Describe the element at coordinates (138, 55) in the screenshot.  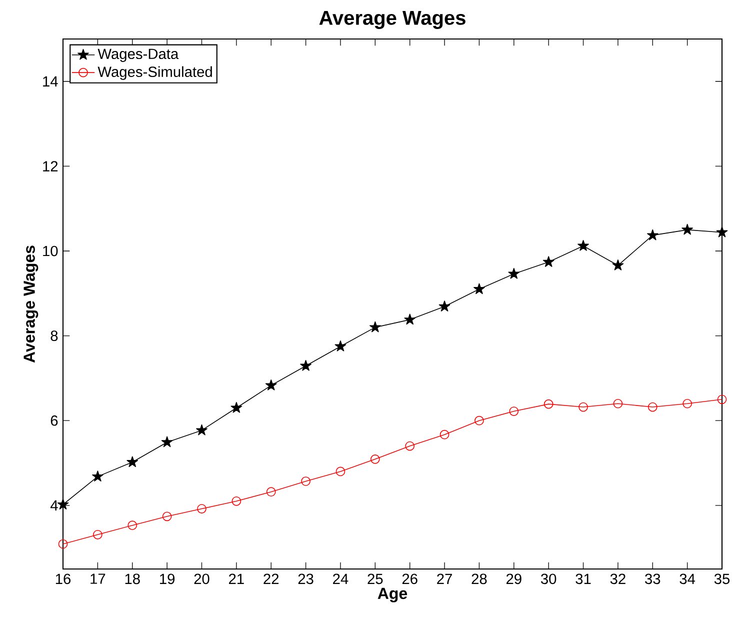
I see `legend-label: Wages-Data` at that location.